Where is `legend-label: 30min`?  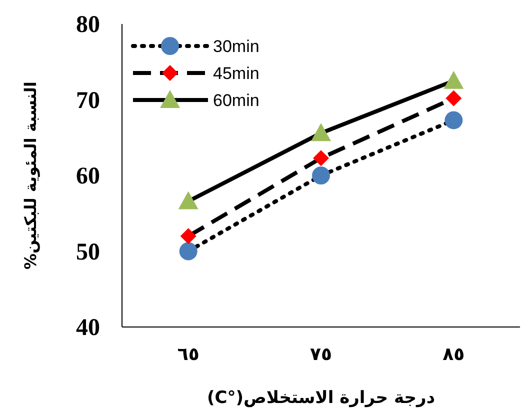 legend-label: 30min is located at coordinates (236, 46).